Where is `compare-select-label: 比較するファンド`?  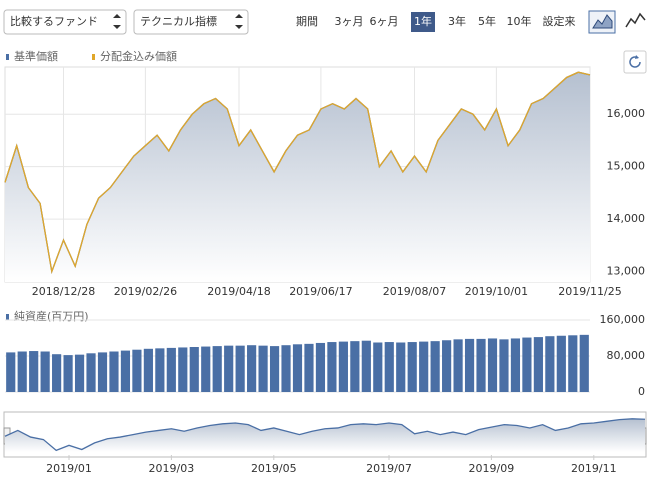
compare-select-label: 比較するファンド is located at coordinates (54, 21).